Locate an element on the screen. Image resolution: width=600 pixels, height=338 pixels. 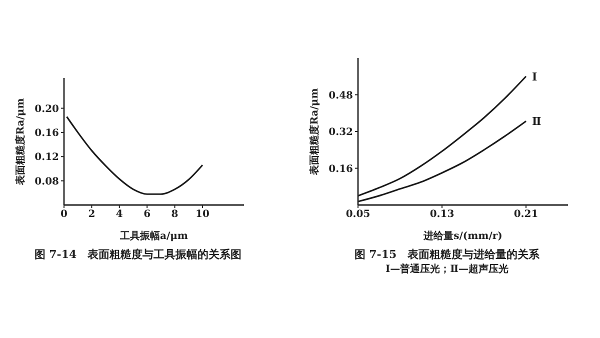
series-label: Ⅱ is located at coordinates (537, 121).